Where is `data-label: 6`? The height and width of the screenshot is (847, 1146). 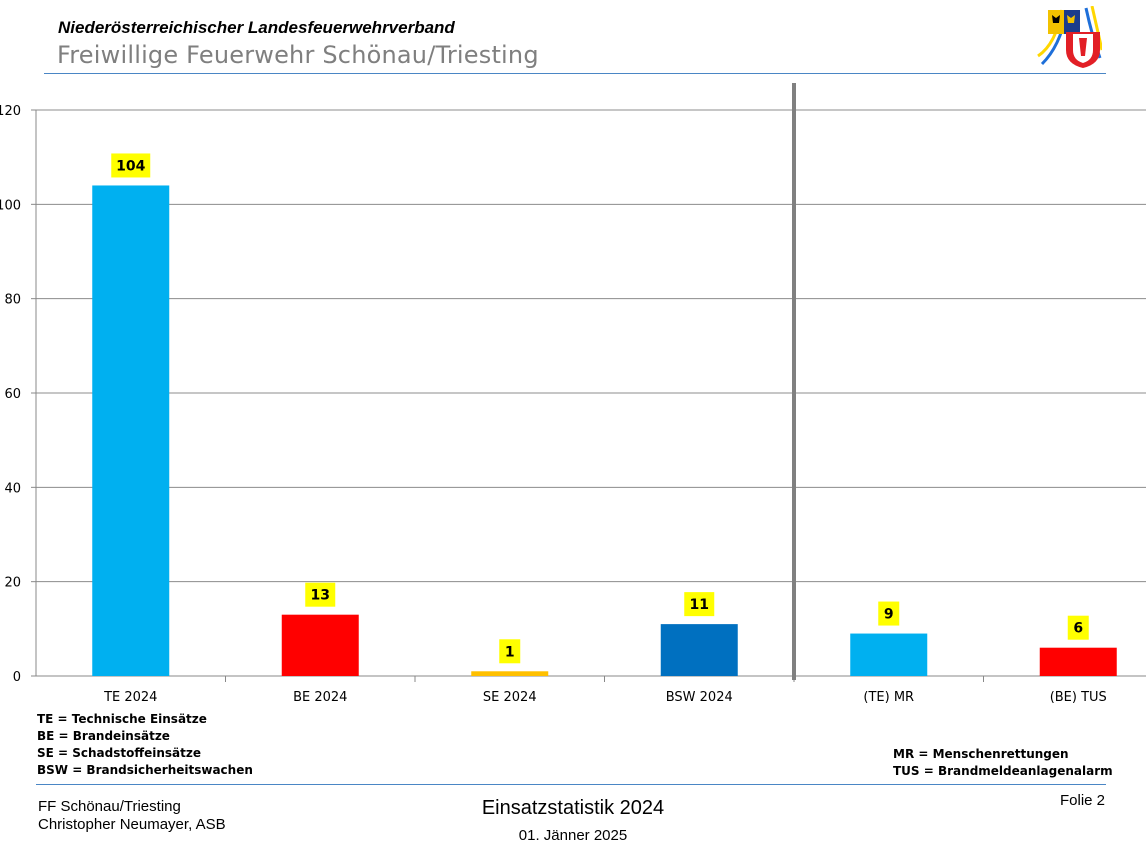 data-label: 6 is located at coordinates (1078, 629).